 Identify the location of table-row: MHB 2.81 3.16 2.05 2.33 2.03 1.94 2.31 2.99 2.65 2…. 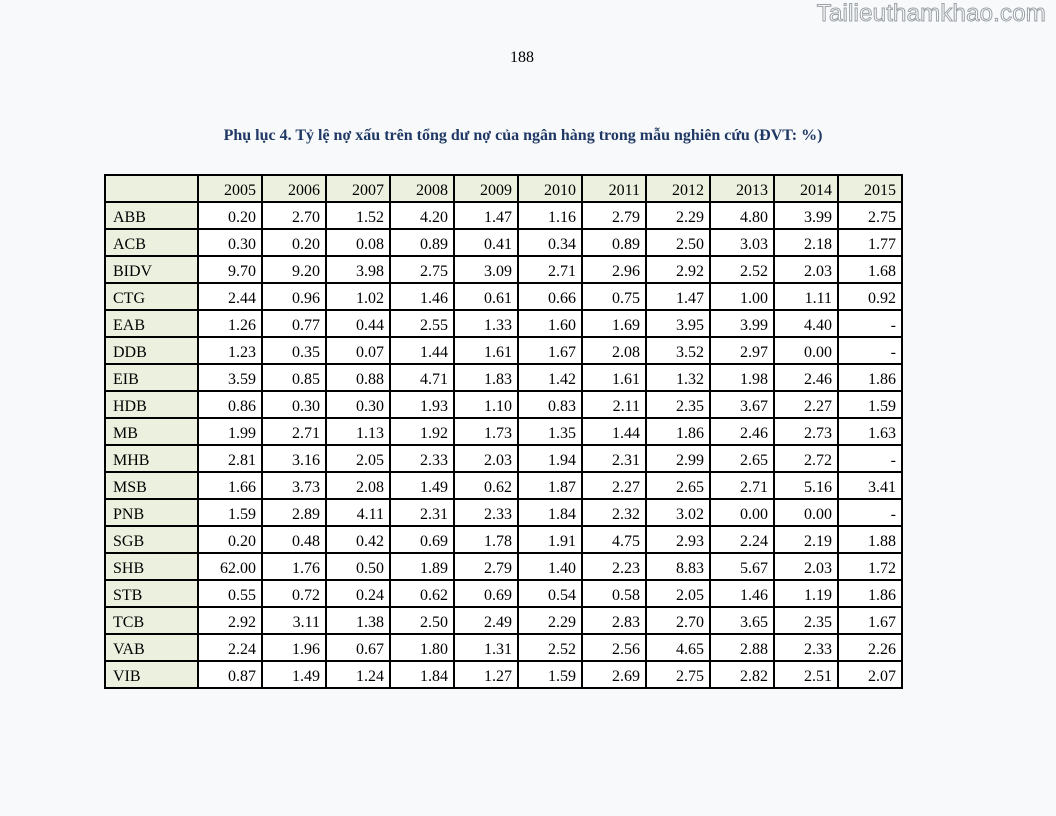
(503, 458).